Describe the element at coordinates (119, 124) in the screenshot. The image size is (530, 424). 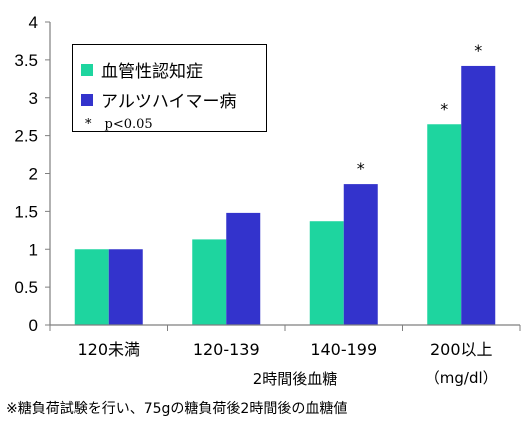
I see `significance-note: * p<0.05` at that location.